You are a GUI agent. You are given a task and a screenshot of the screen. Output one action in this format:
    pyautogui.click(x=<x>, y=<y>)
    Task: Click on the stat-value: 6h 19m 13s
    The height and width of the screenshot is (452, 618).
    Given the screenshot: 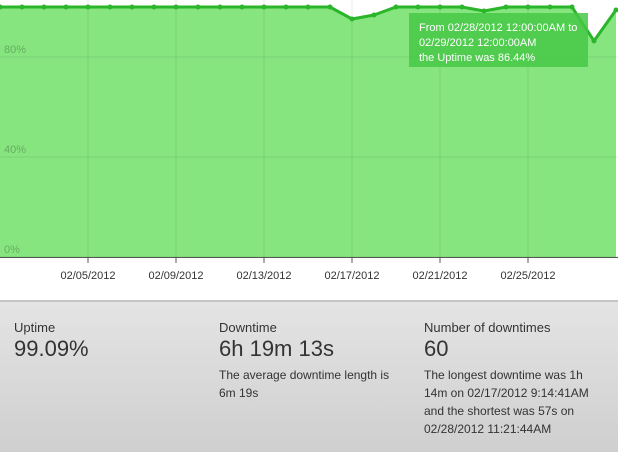 What is the action you would take?
    pyautogui.click(x=276, y=348)
    